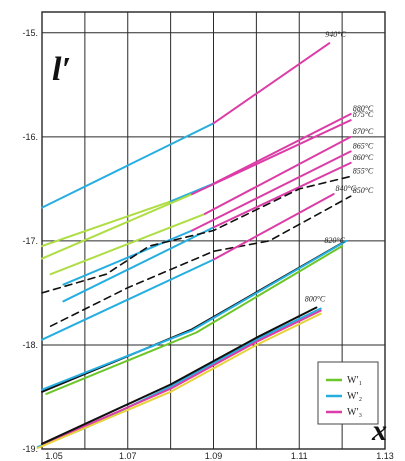  Describe the element at coordinates (363, 157) in the screenshot. I see `temp-label: 860°C` at that location.